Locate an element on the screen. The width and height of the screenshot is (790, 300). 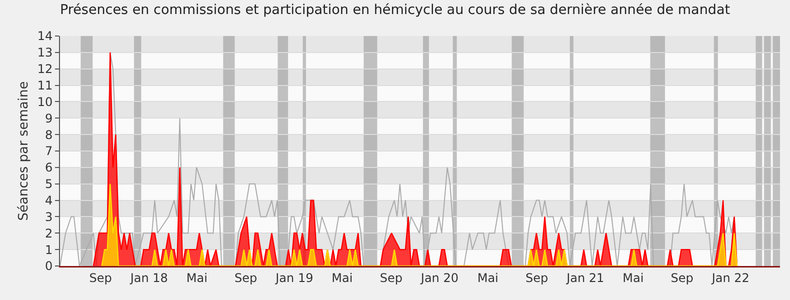
y-tick-label: 8 is located at coordinates (48, 135).